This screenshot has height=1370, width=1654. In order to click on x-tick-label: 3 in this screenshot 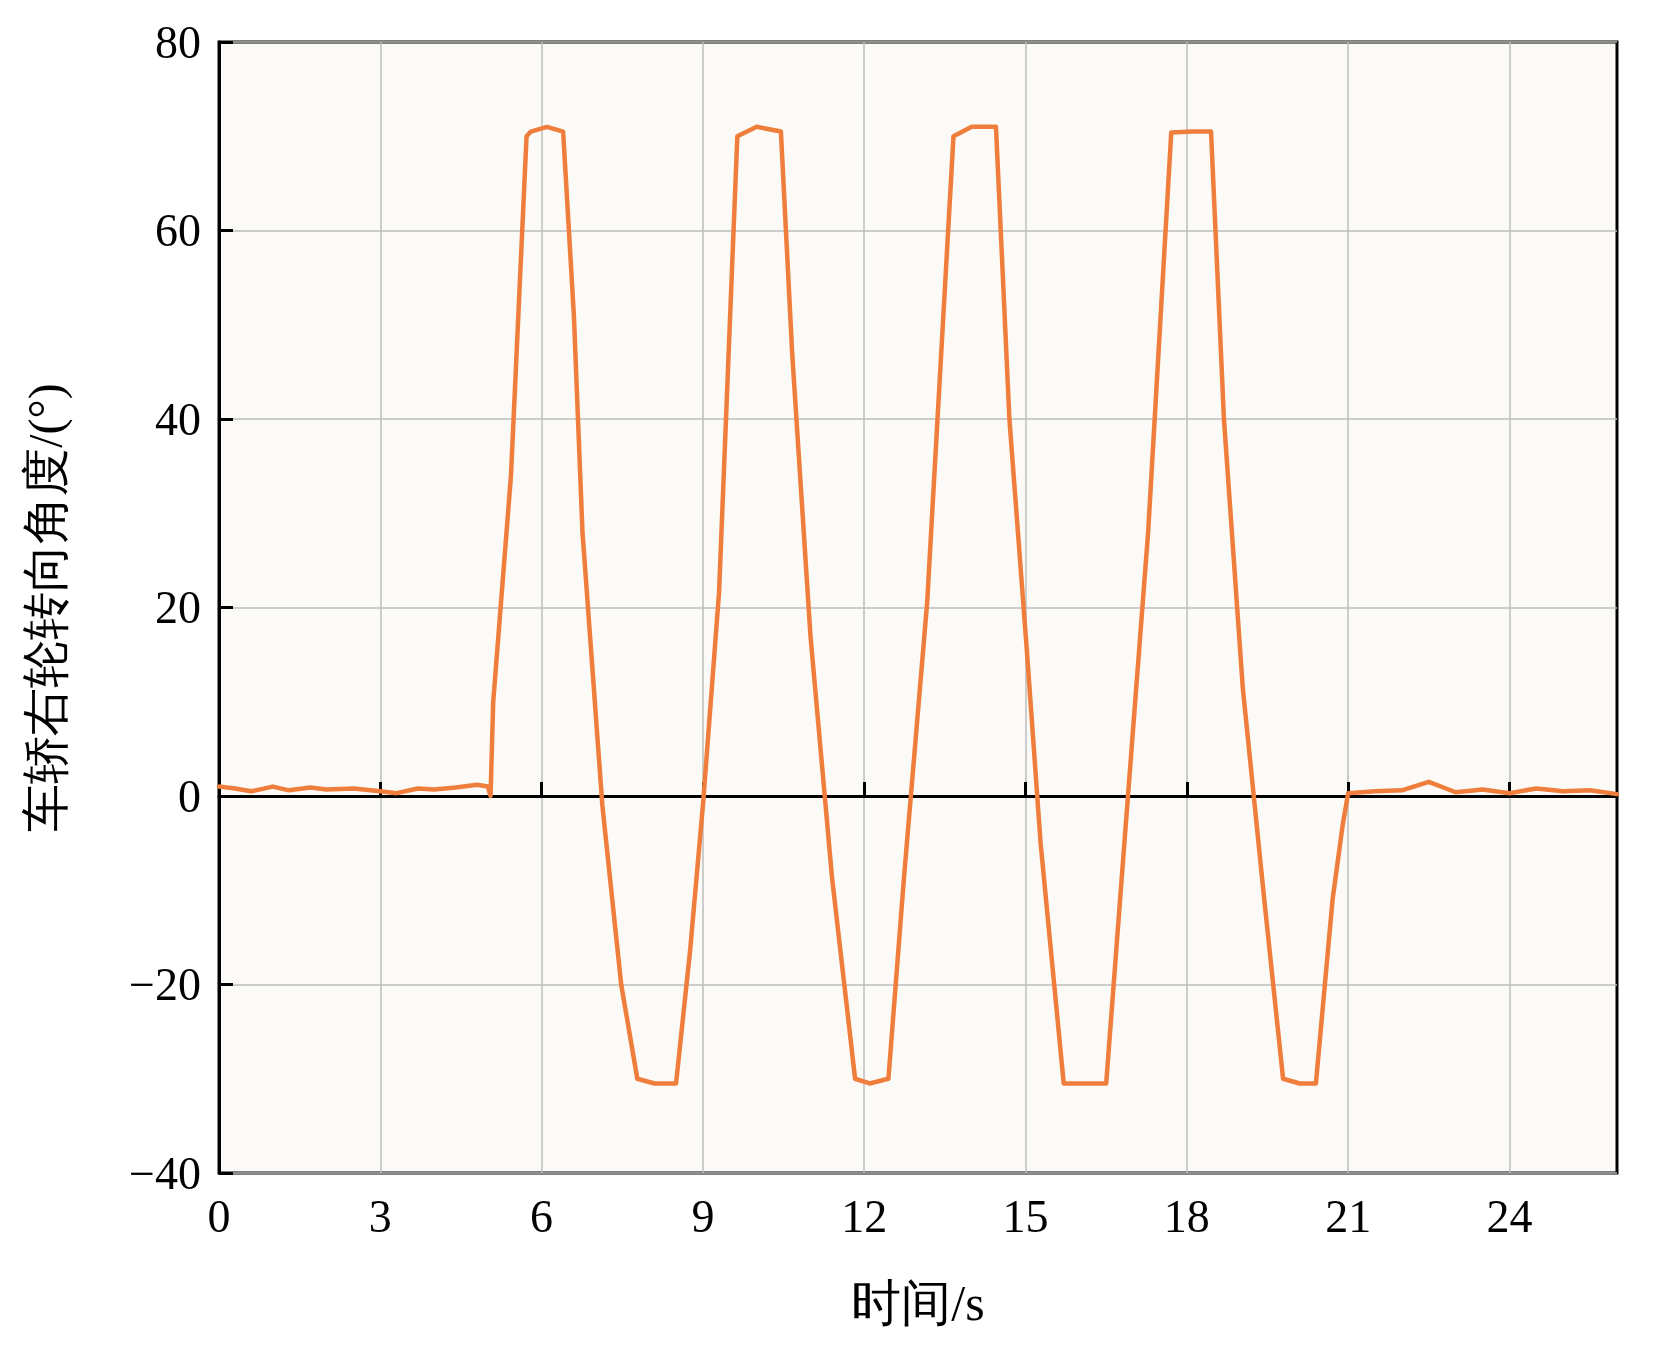, I will do `click(380, 1216)`.